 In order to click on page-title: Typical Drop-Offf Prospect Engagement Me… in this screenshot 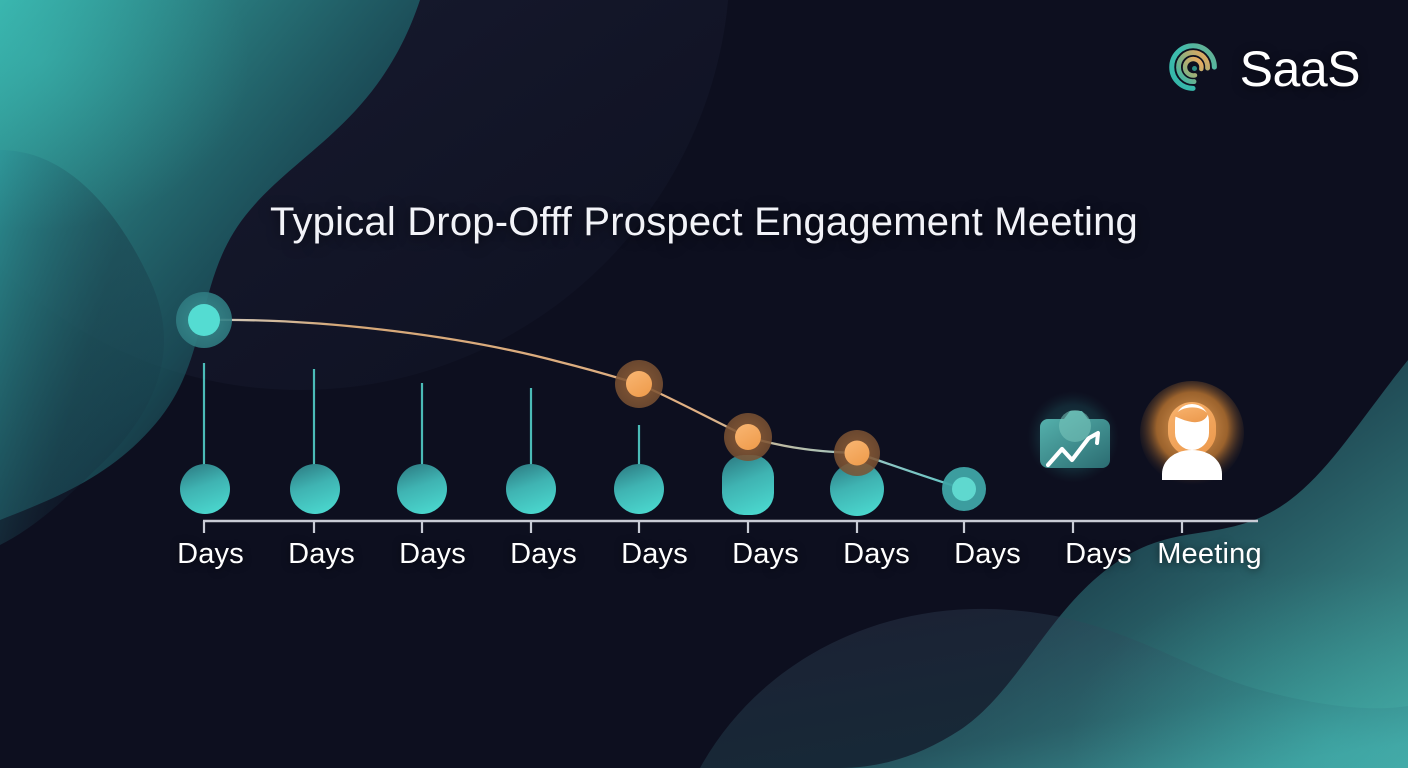, I will do `click(704, 222)`.